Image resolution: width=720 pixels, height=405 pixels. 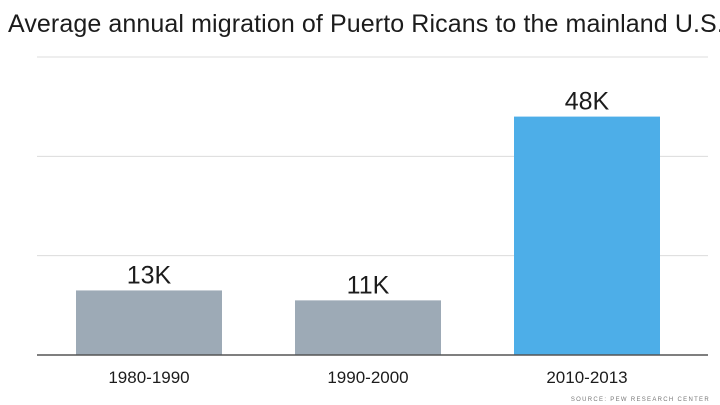 What do you see at coordinates (149, 275) in the screenshot?
I see `data-label-1980-1990: 13K` at bounding box center [149, 275].